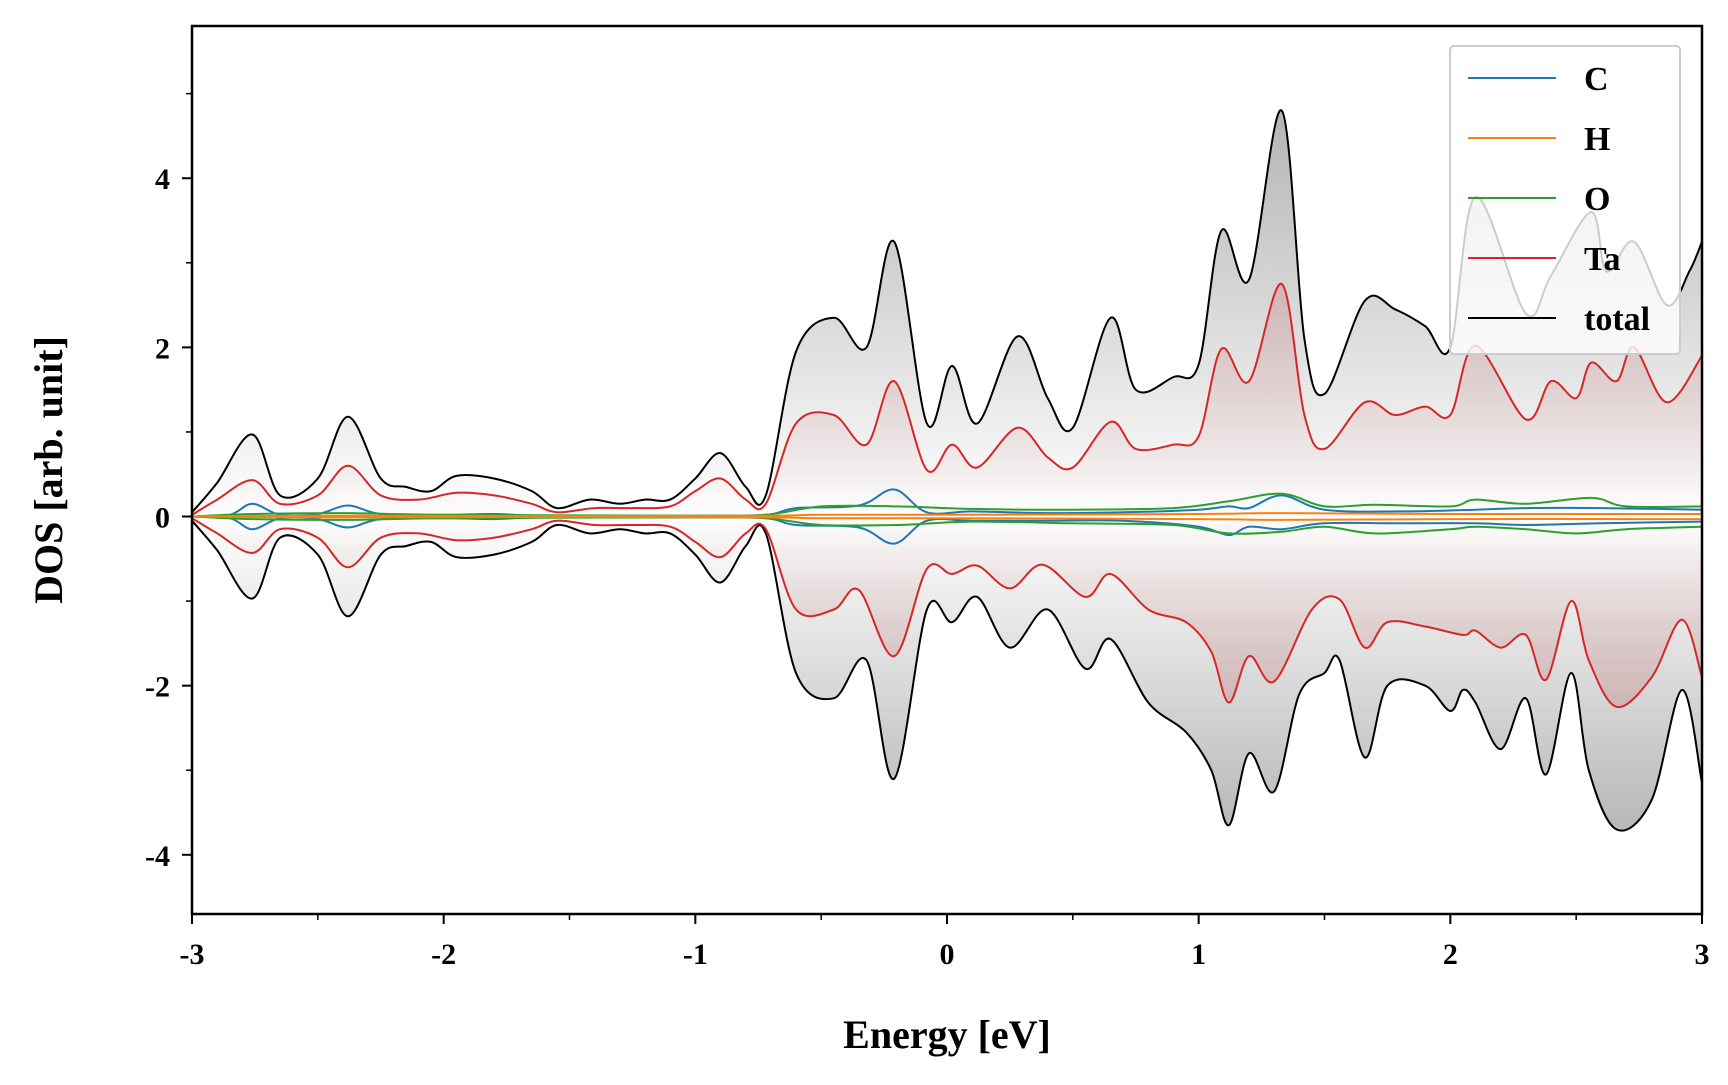  What do you see at coordinates (162, 179) in the screenshot?
I see `y-tick-label: 4` at bounding box center [162, 179].